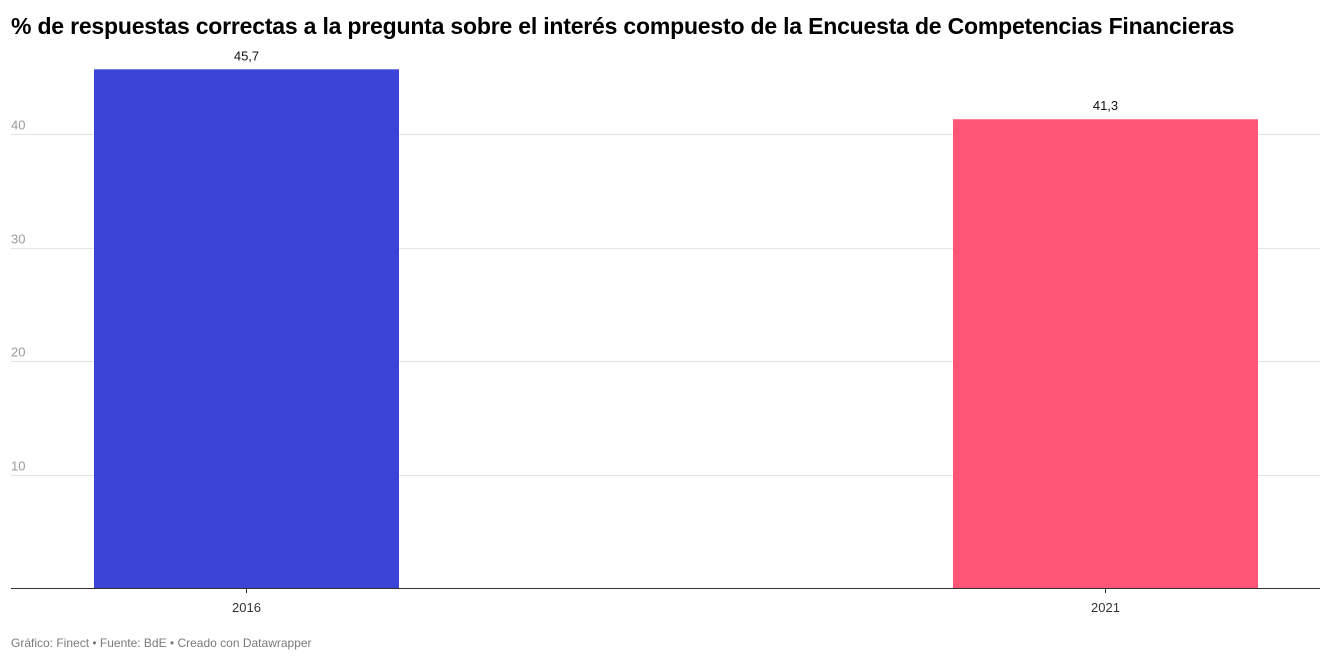  Describe the element at coordinates (246, 55) in the screenshot. I see `value-label-2016: 45,7` at that location.